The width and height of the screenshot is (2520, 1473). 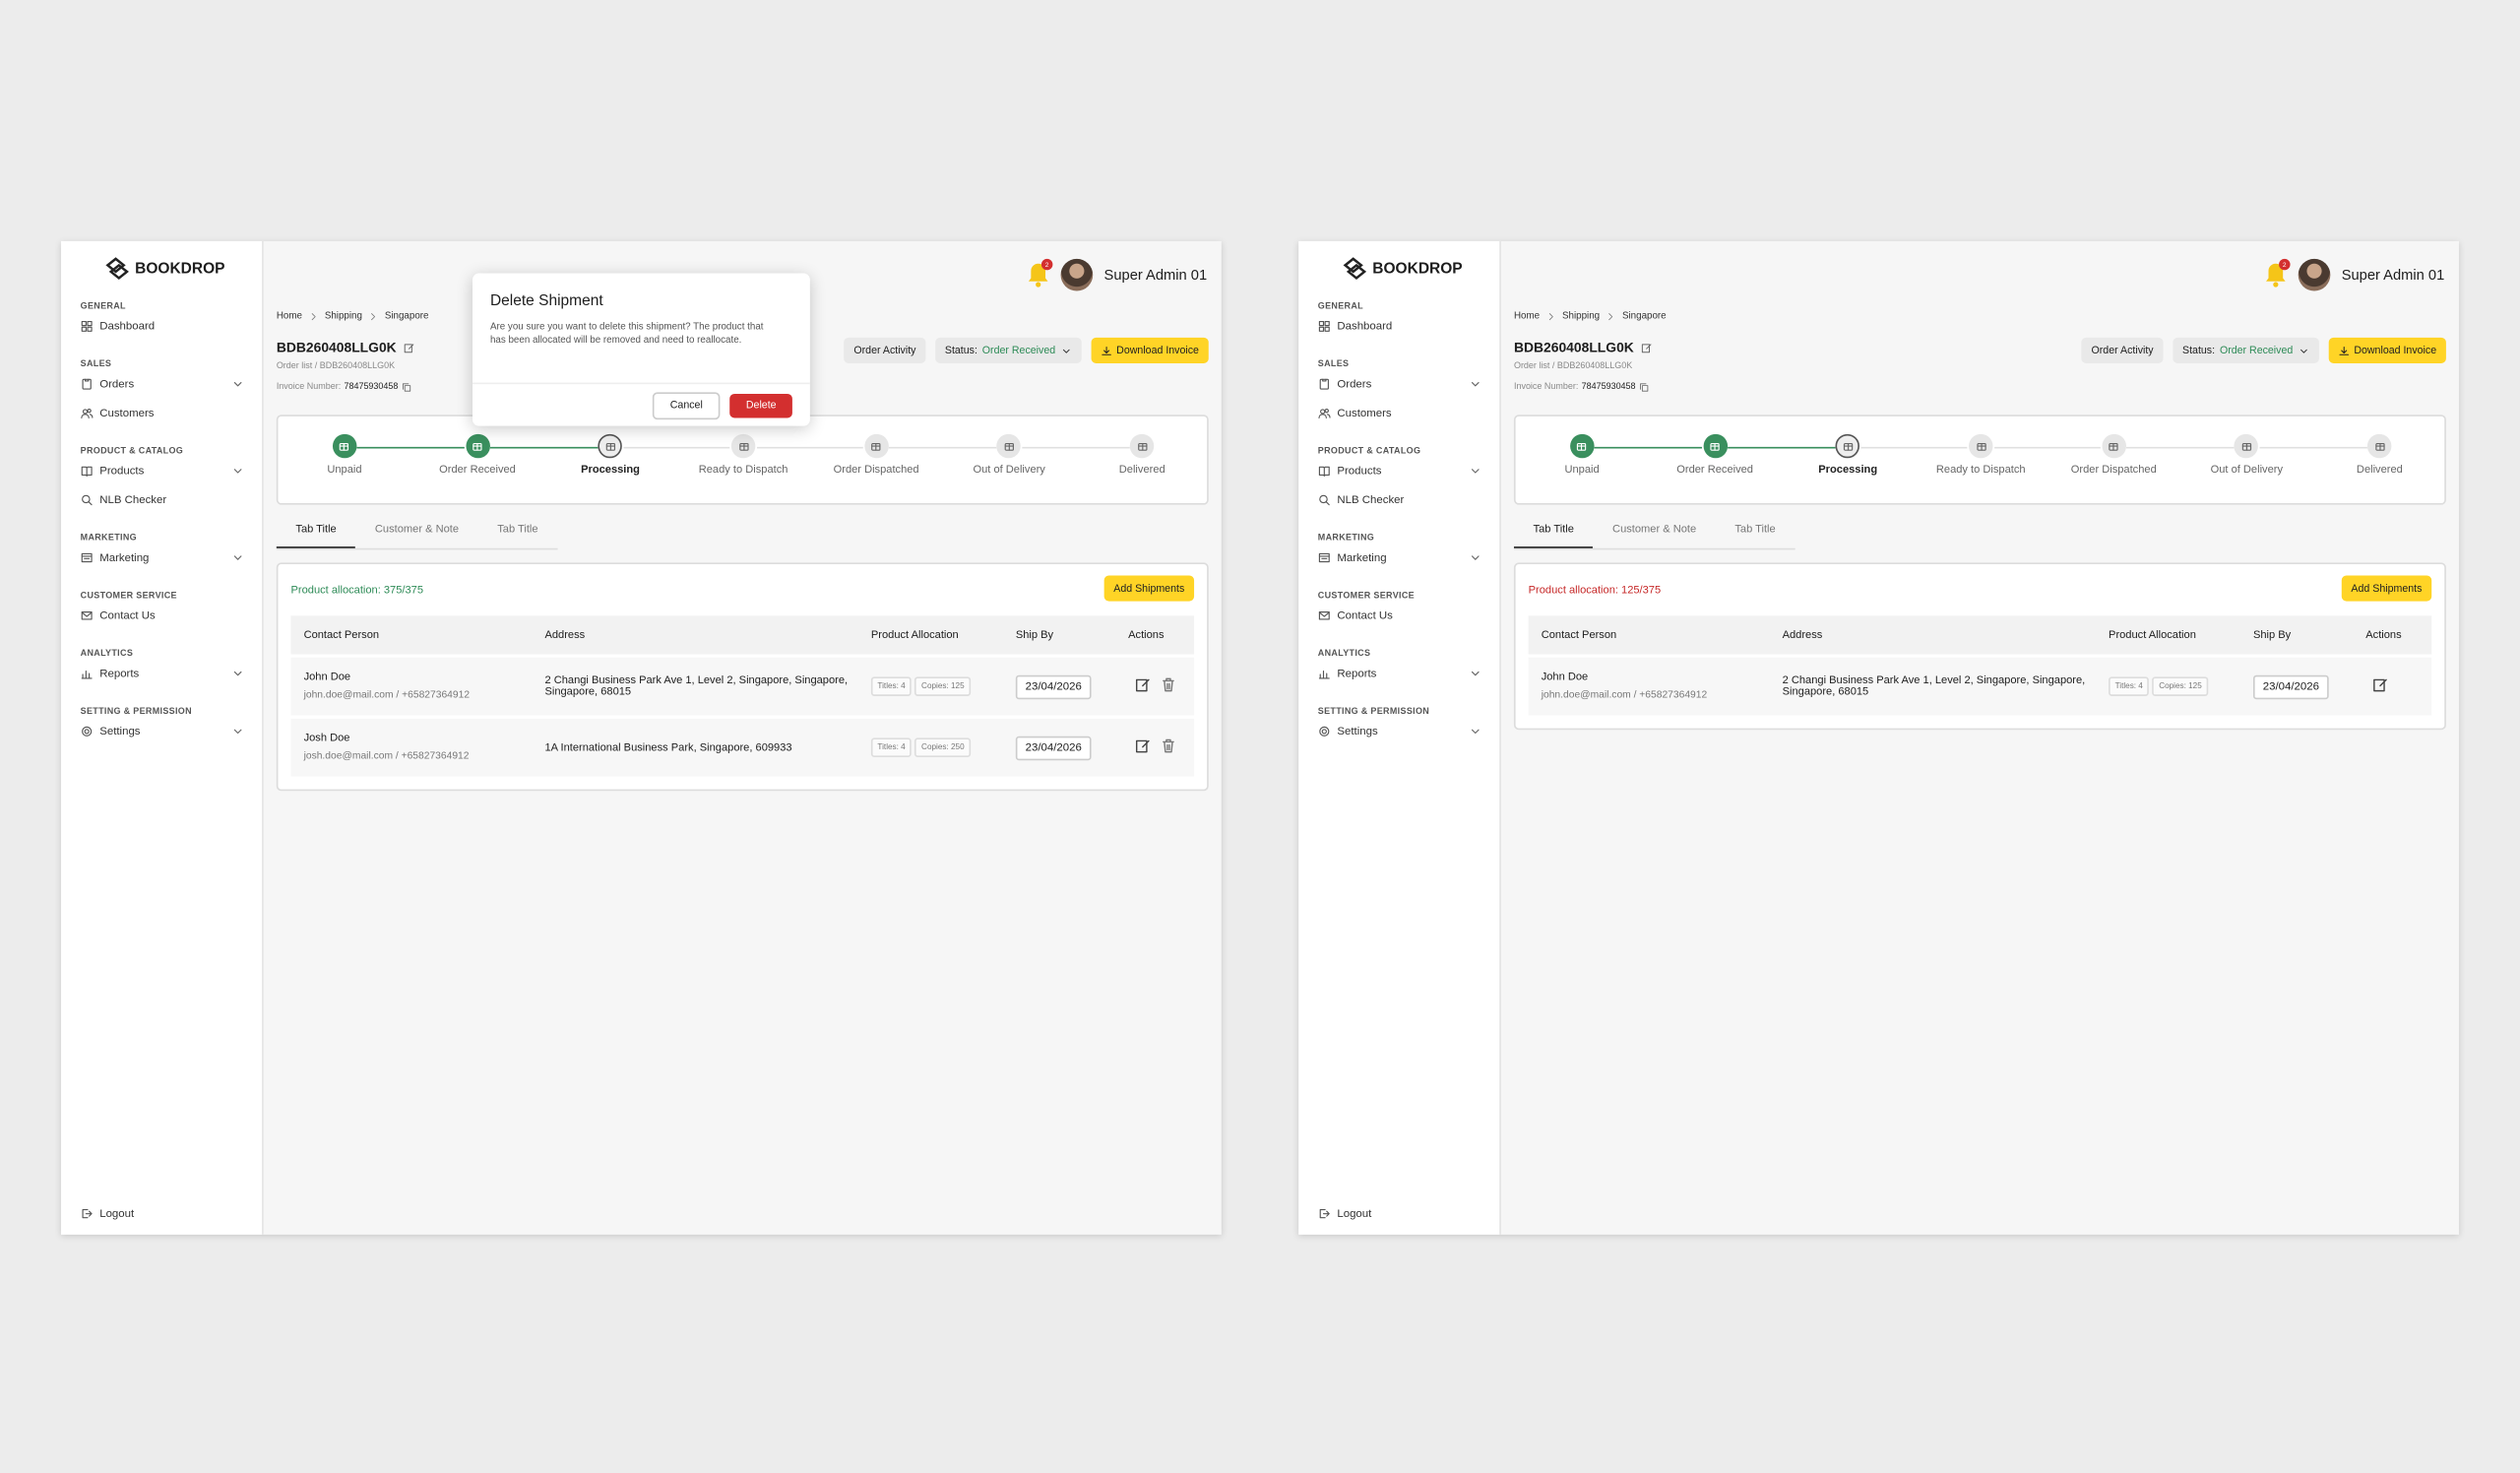 I want to click on contact-cell: John Doe john.doe@mail.com / +65827364912, so click(x=1656, y=686).